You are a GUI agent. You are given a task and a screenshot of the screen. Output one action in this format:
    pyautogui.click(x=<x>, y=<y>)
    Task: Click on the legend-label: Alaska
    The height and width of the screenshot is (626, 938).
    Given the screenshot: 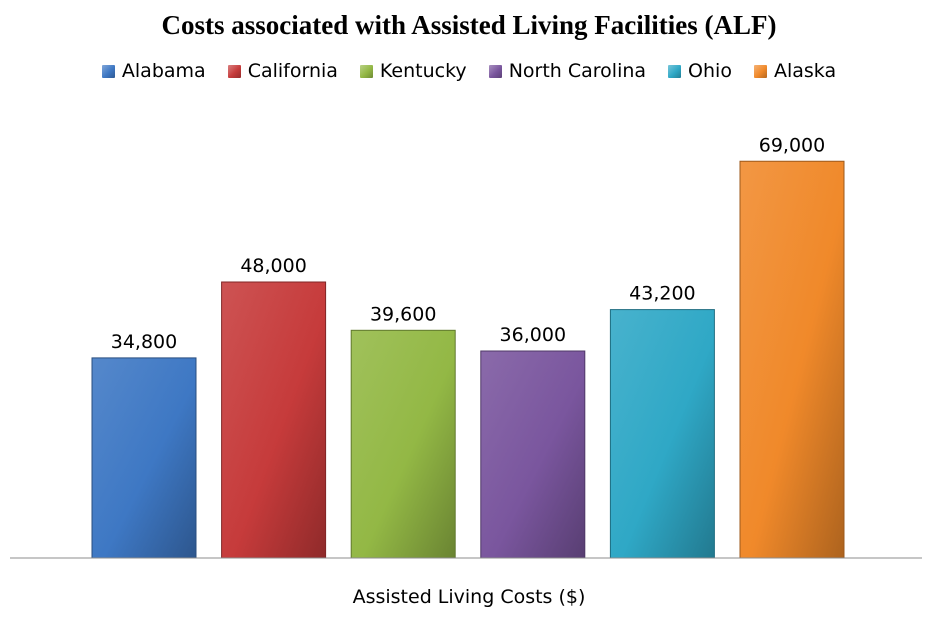 What is the action you would take?
    pyautogui.click(x=805, y=71)
    